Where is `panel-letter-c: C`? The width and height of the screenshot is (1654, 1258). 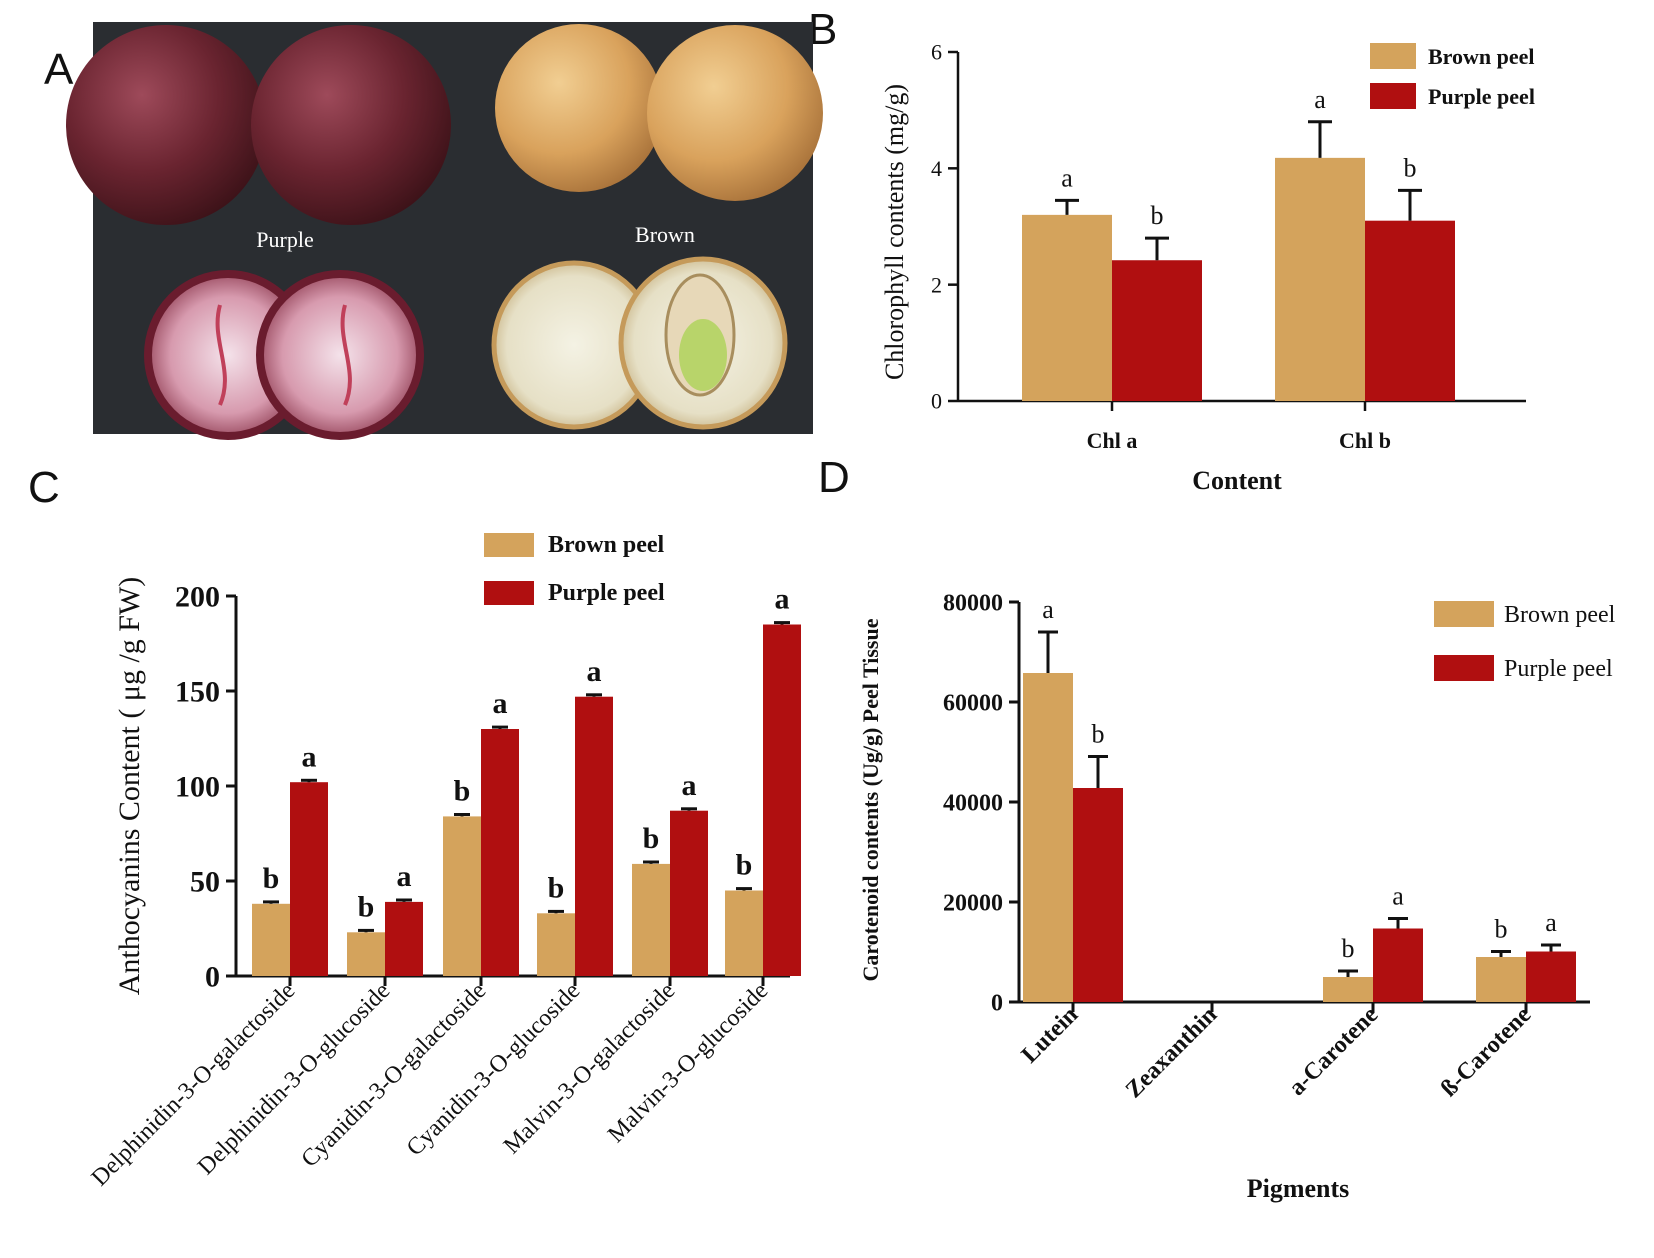
panel-letter-c: C is located at coordinates (44, 487).